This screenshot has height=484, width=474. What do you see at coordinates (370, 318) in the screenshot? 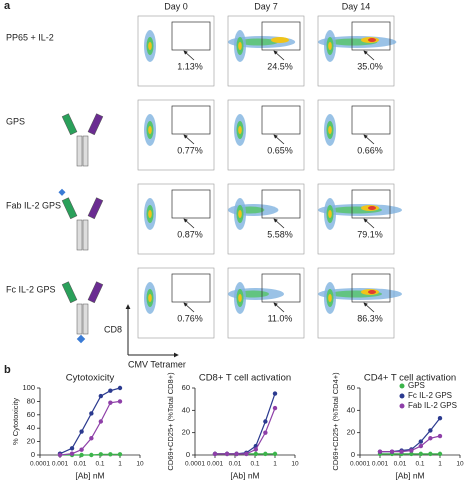
I see `gate-percent: 86.3%` at bounding box center [370, 318].